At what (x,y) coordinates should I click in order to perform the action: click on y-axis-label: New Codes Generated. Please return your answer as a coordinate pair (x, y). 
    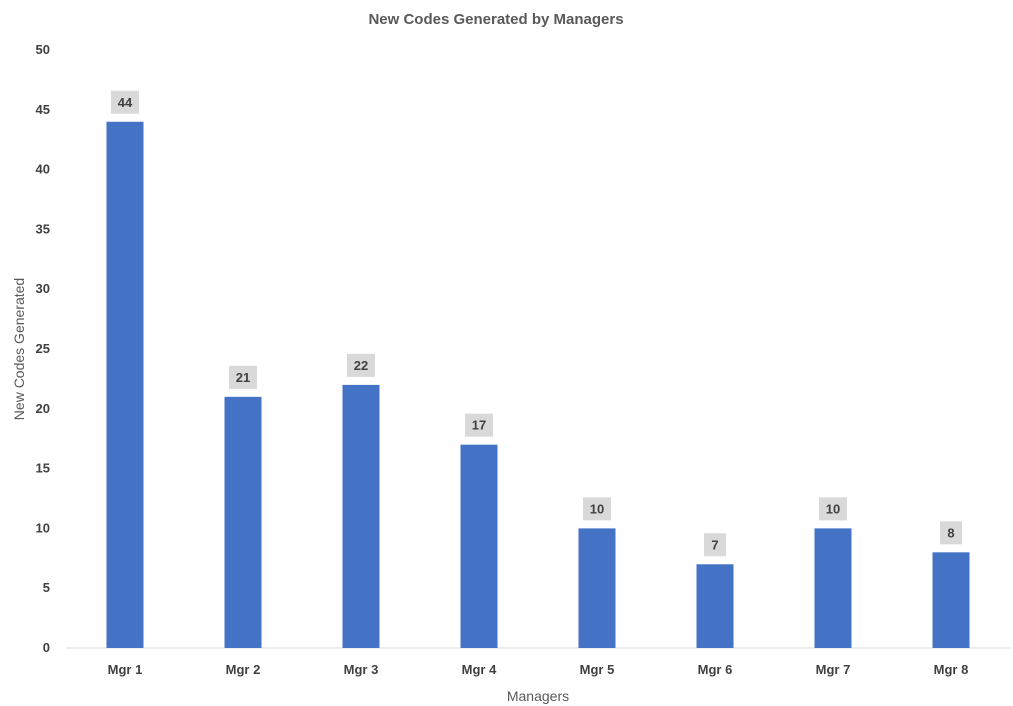
    Looking at the image, I should click on (19, 349).